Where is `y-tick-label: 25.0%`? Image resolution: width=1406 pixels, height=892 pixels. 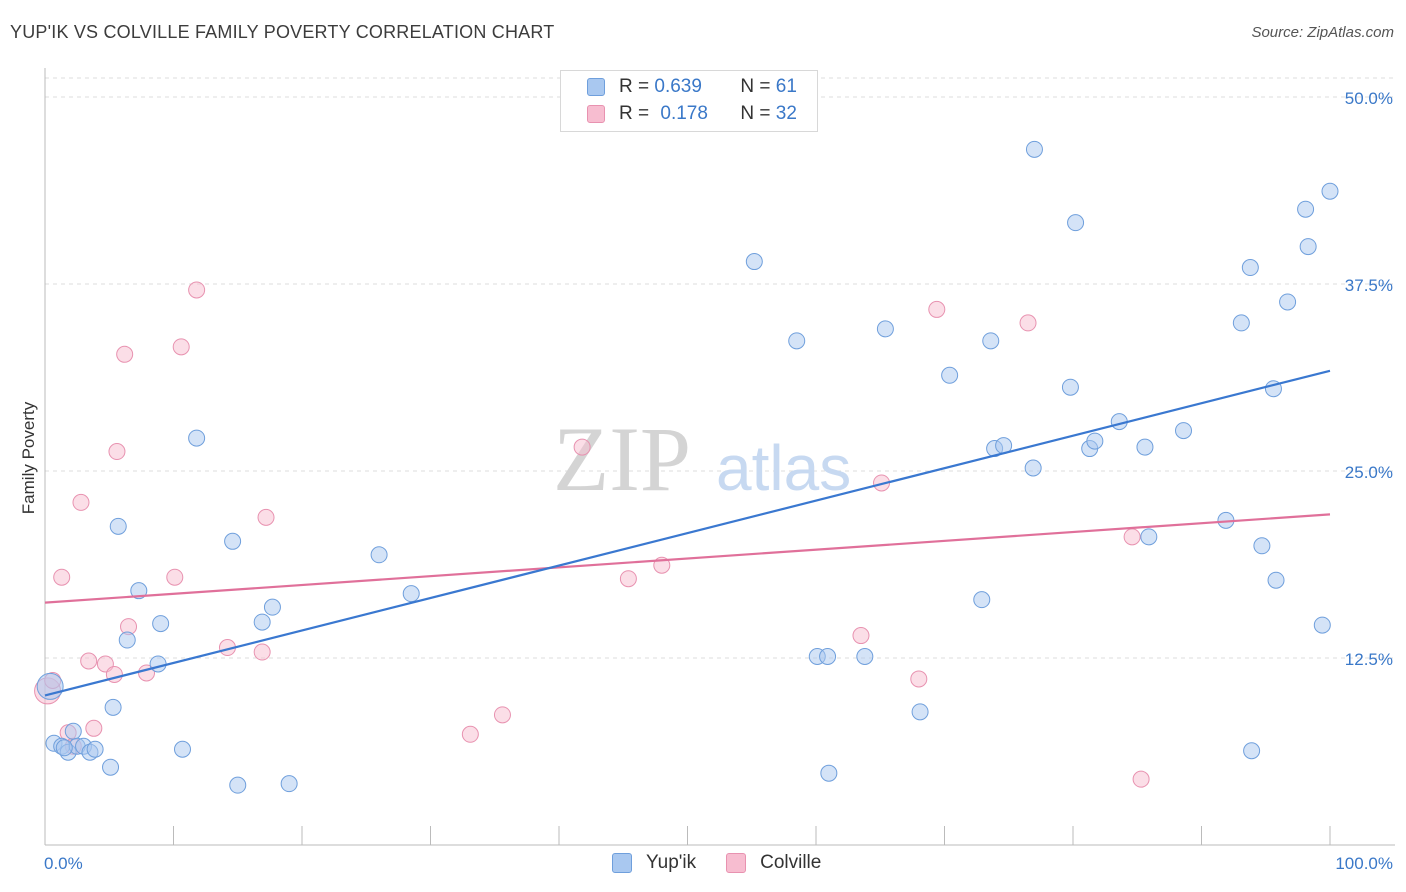
y-tick-label: 25.0% is located at coordinates (1369, 472).